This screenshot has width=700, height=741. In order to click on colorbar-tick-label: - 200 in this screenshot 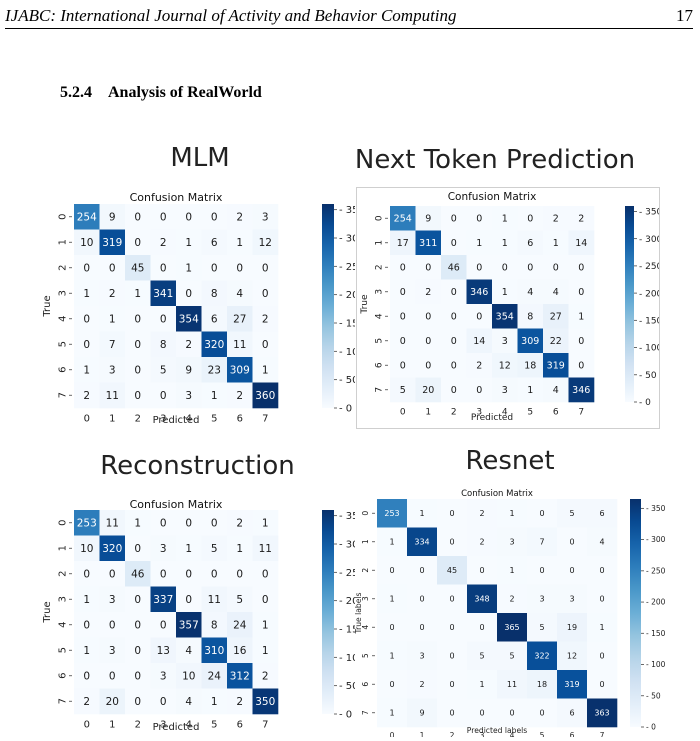, I will do `click(347, 601)`.